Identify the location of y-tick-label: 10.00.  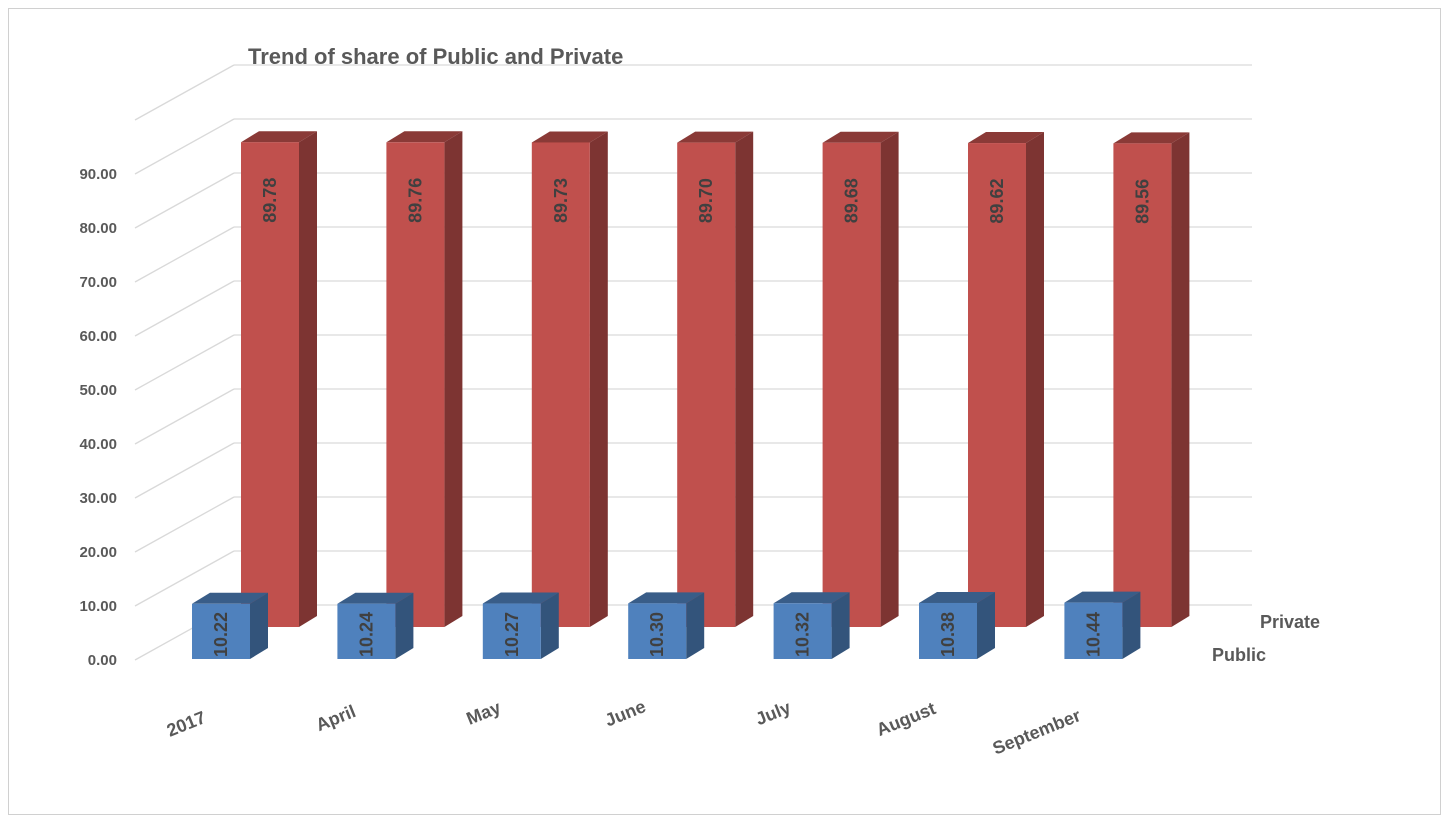
(98, 606).